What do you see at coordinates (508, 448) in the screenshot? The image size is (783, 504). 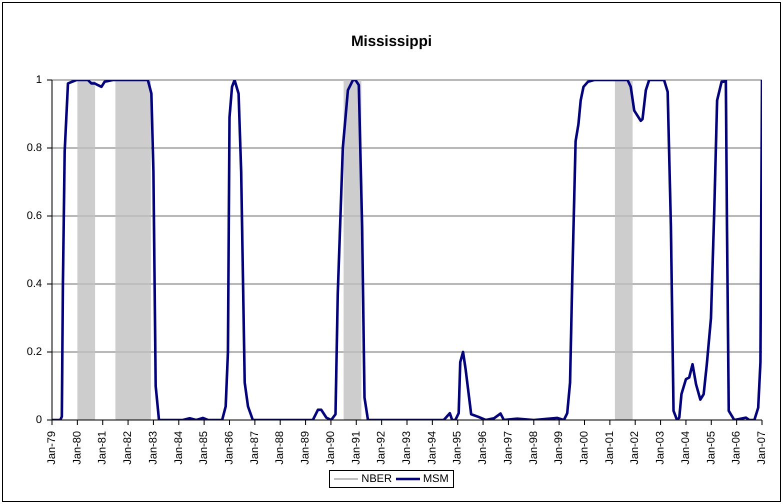 I see `x-tick-label: Jan-97` at bounding box center [508, 448].